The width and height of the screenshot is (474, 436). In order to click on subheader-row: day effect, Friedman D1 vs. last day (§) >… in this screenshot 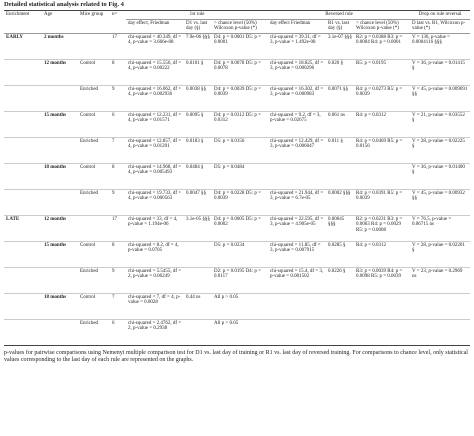, I will do `click(237, 26)`.